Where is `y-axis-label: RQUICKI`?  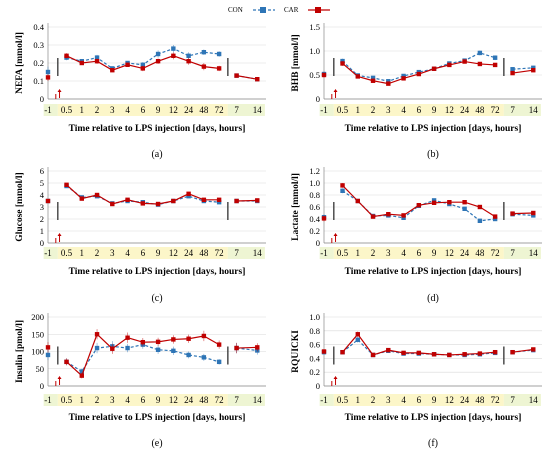 y-axis-label: RQUICKI is located at coordinates (296, 351).